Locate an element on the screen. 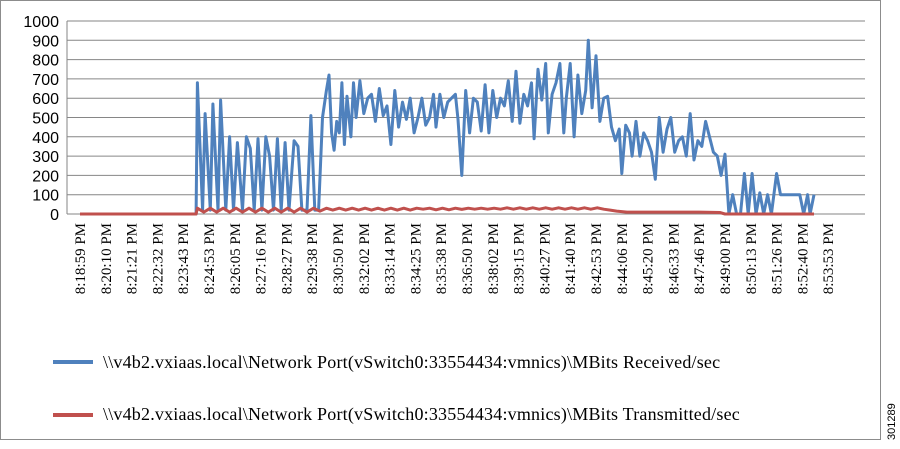  figure-id: 301289 is located at coordinates (891, 423).